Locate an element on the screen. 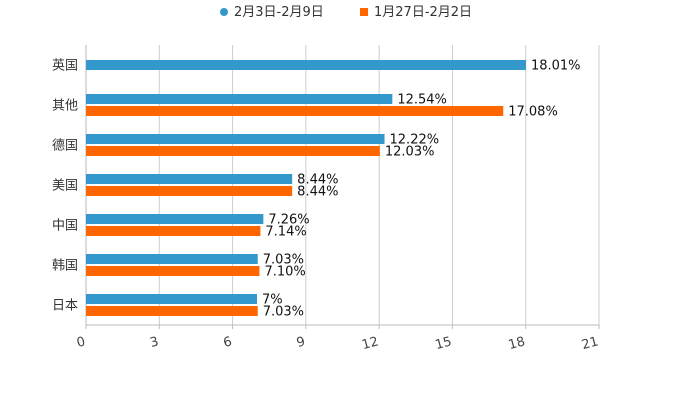  data-label: 12.22% is located at coordinates (415, 140).